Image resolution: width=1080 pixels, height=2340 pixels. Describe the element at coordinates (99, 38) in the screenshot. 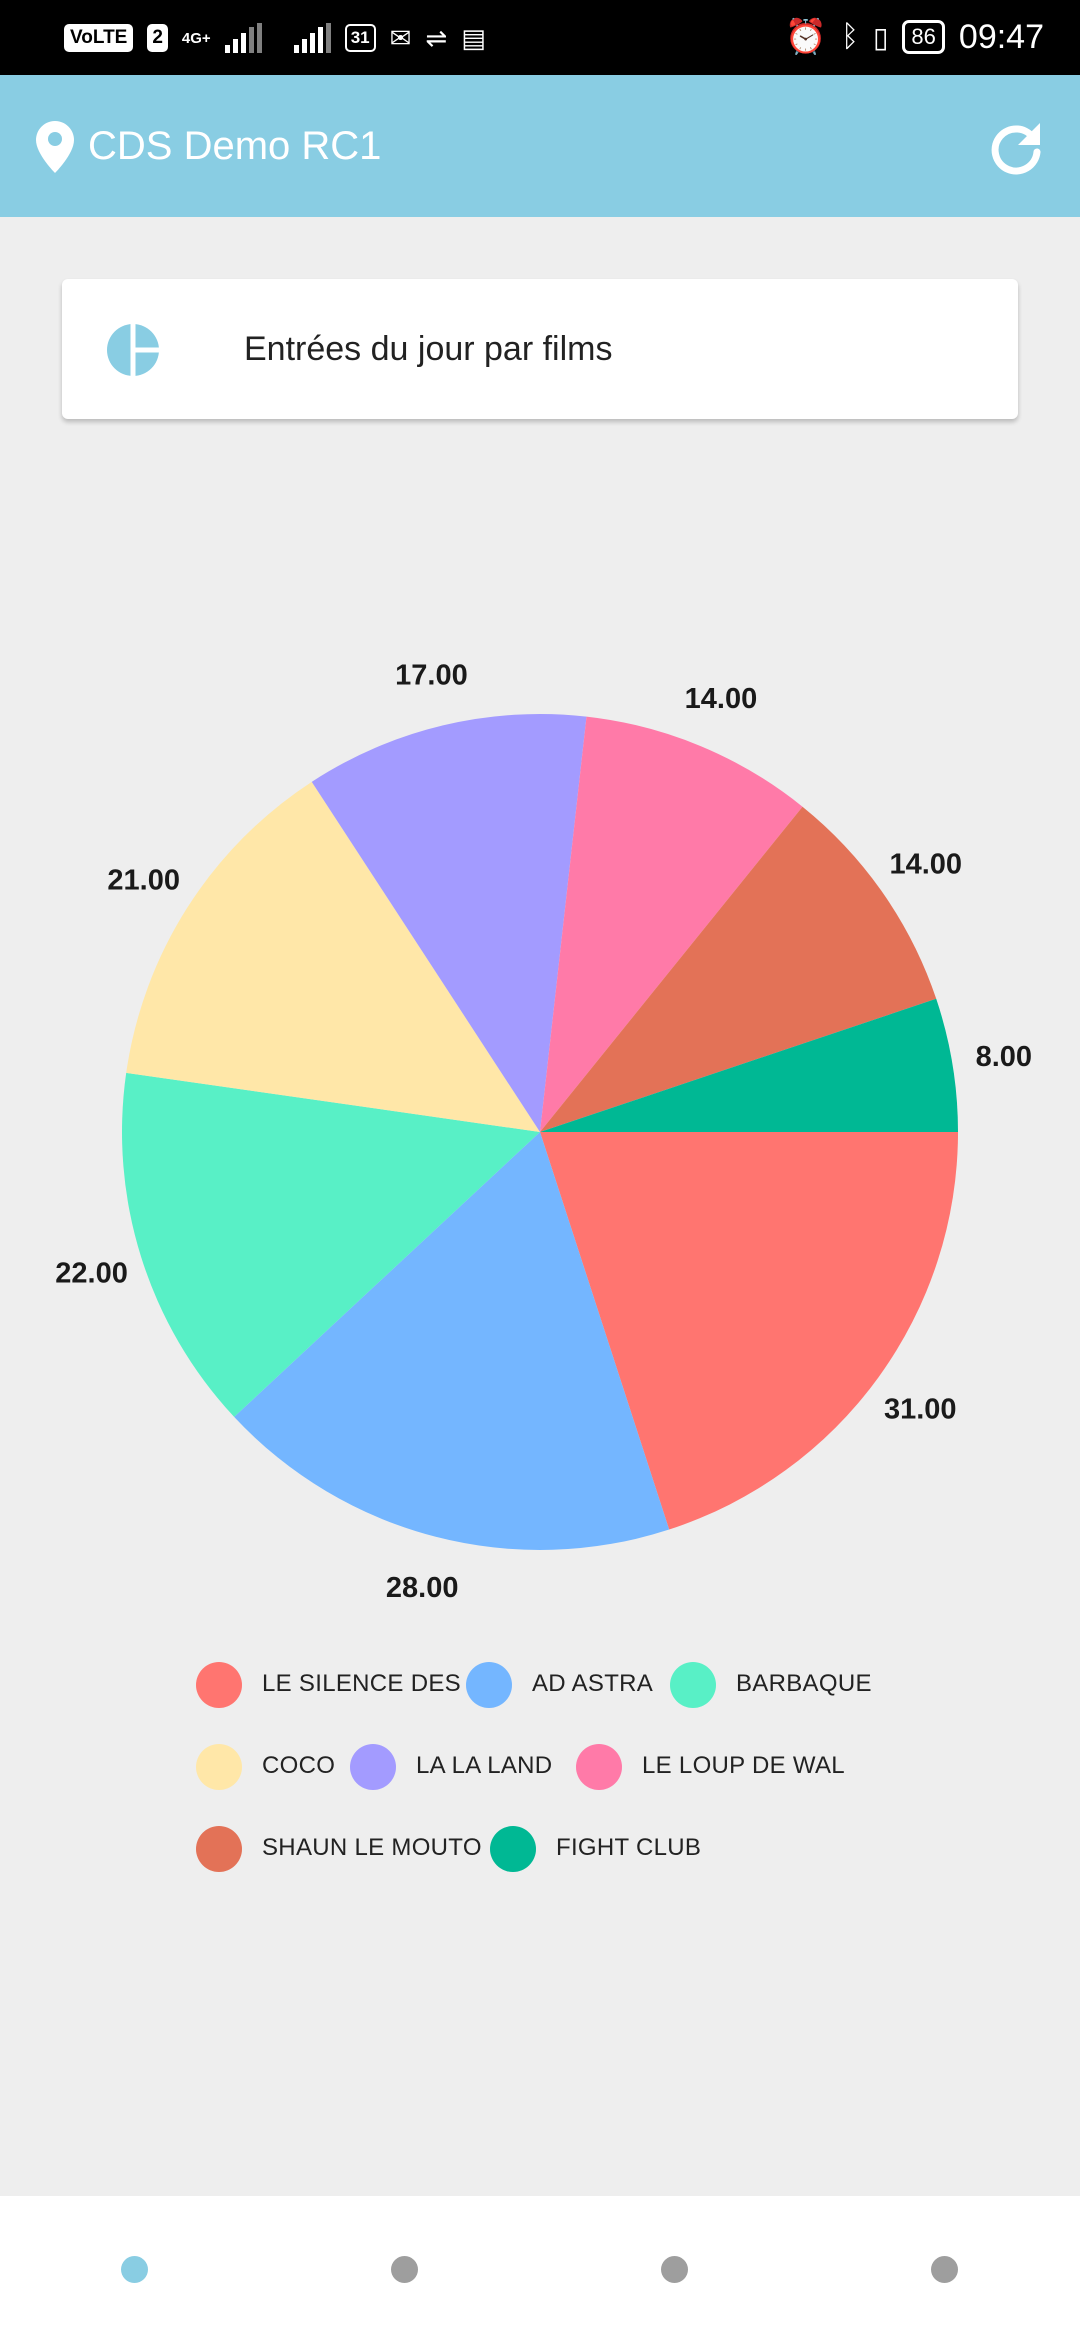

I see `volte-badge: VoLTE` at that location.